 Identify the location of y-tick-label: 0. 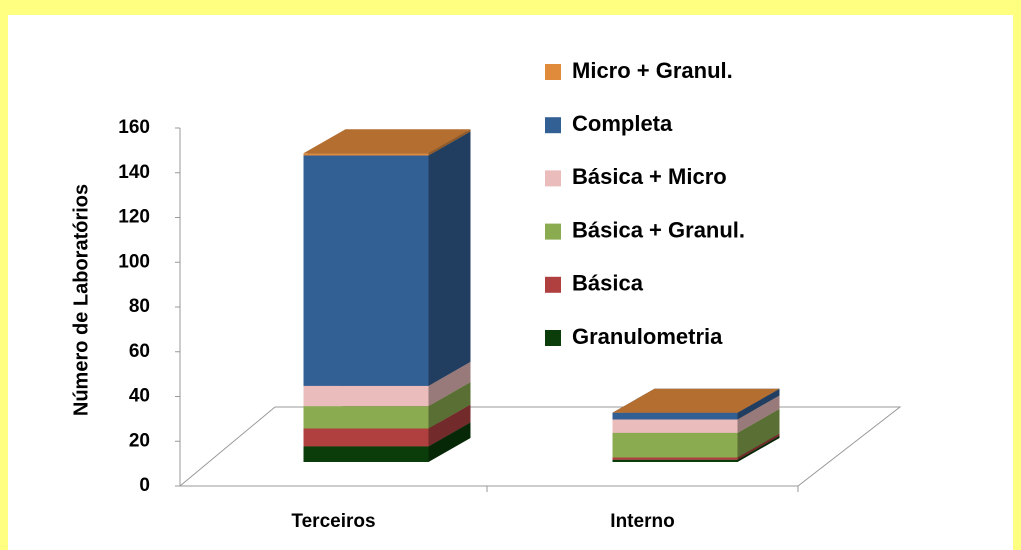
(144, 485).